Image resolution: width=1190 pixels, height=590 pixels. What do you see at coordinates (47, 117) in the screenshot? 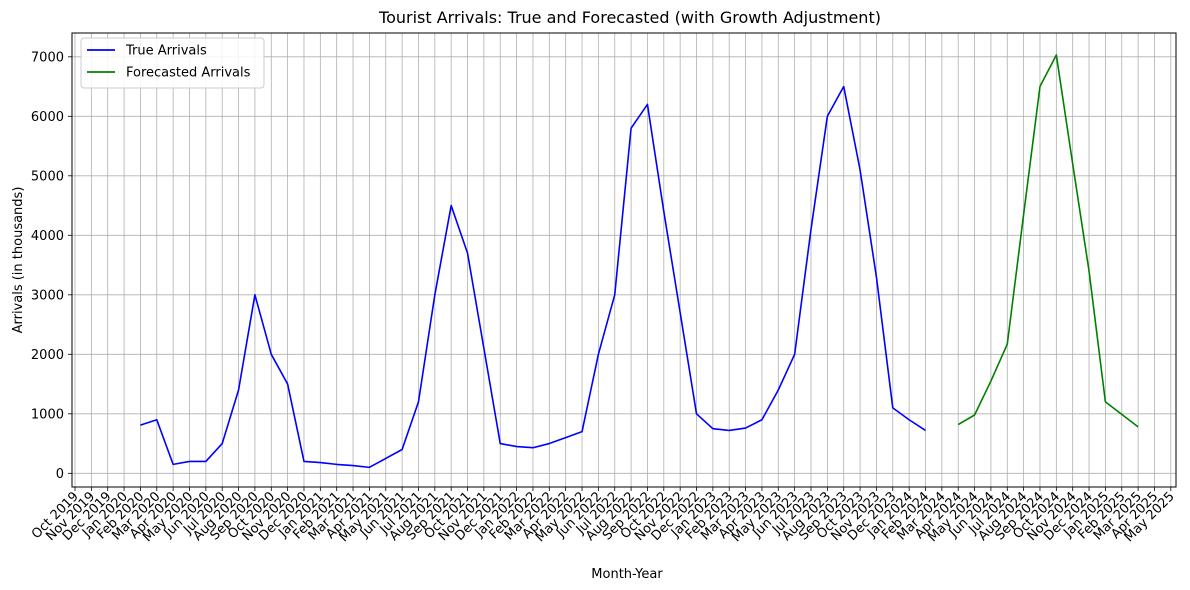
I see `y-tick-label: 6000` at bounding box center [47, 117].